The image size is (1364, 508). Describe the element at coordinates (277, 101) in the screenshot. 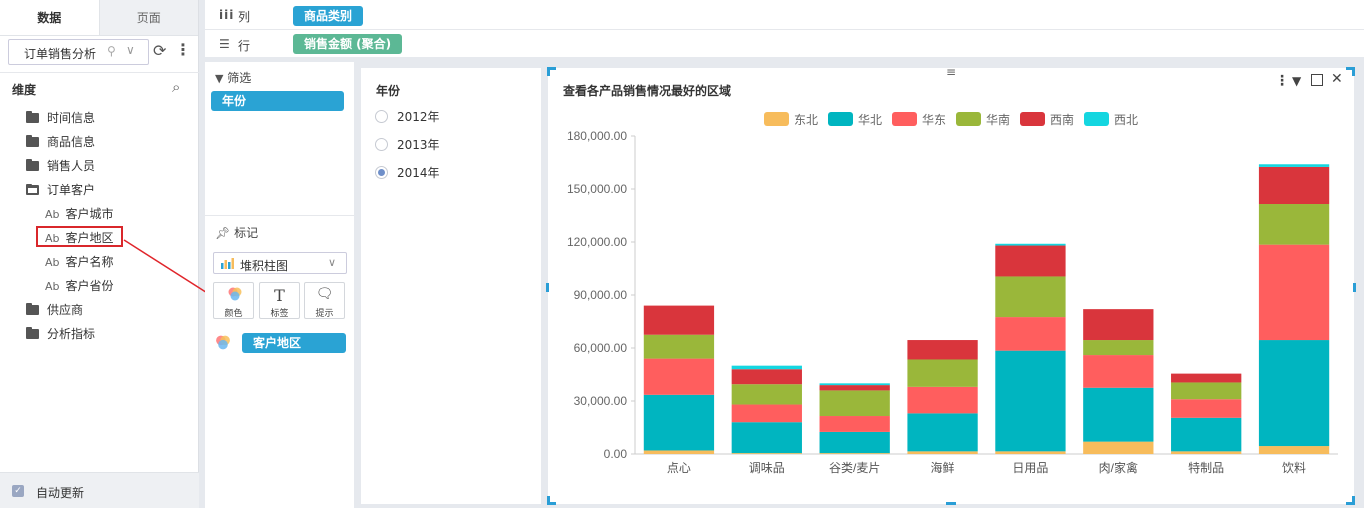

I see `filter-pill-year: 年份` at that location.